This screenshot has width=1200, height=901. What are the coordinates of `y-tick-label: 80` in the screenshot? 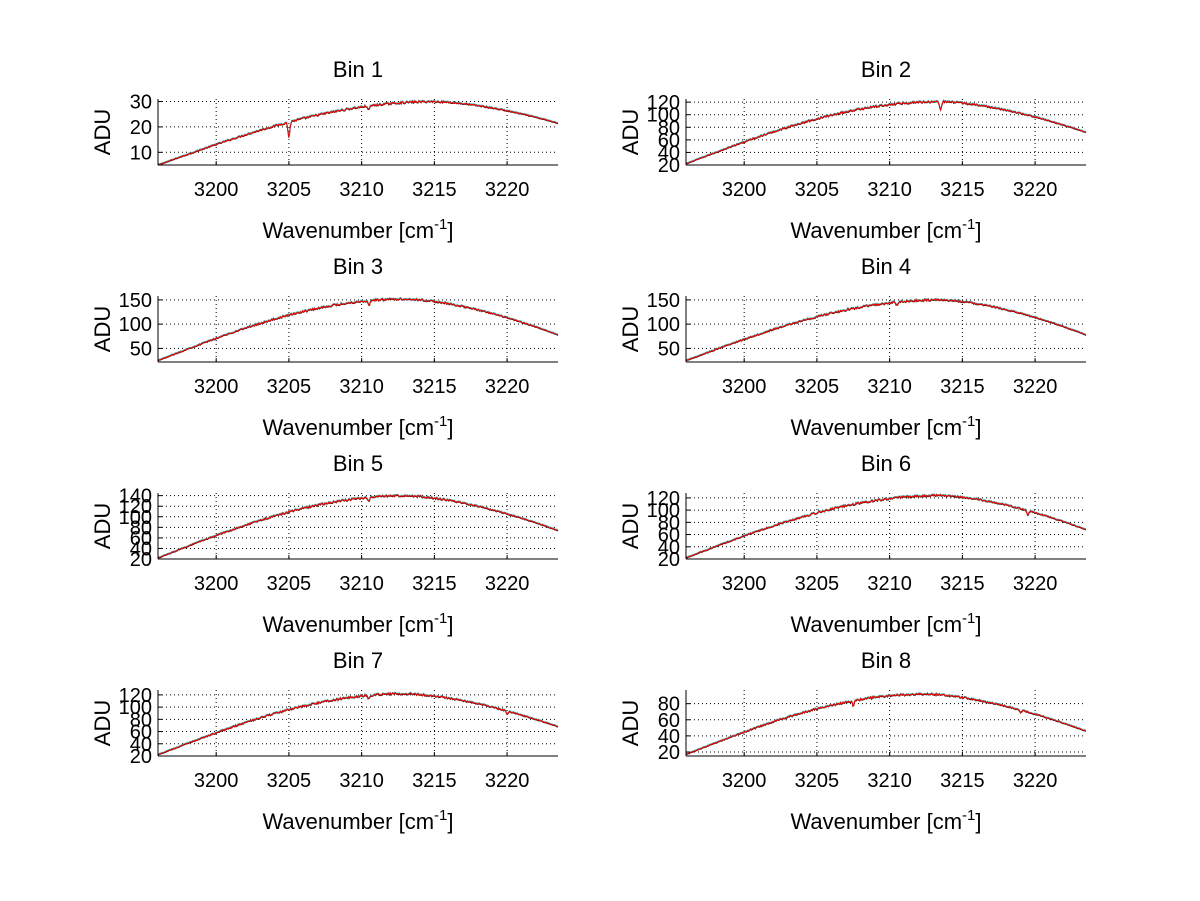 It's located at (141, 720).